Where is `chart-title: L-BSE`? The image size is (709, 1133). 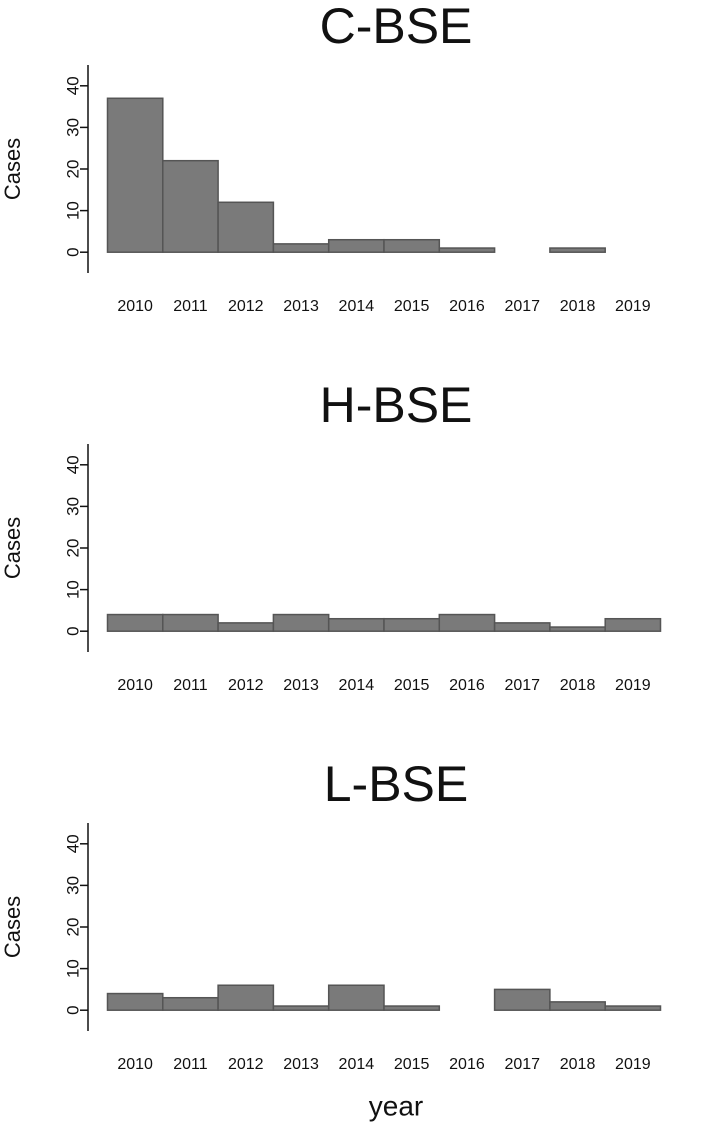
chart-title: L-BSE is located at coordinates (396, 784).